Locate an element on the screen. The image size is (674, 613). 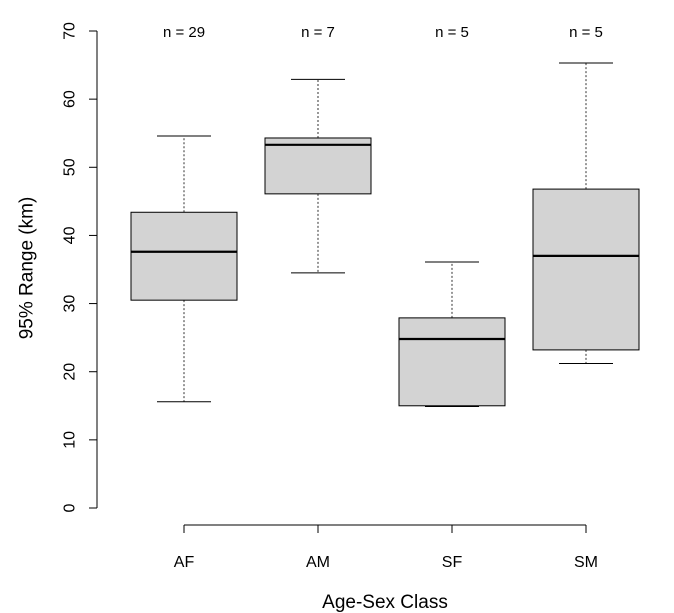
x-tick-label: AM is located at coordinates (318, 562).